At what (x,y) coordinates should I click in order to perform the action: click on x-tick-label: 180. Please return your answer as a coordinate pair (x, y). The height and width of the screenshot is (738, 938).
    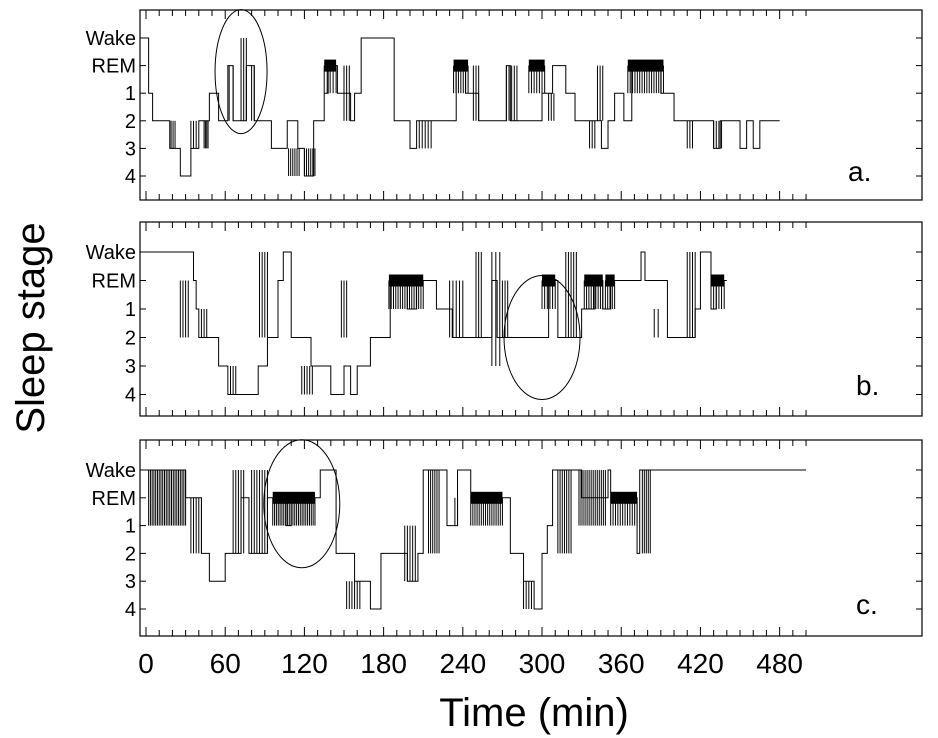
    Looking at the image, I should click on (383, 663).